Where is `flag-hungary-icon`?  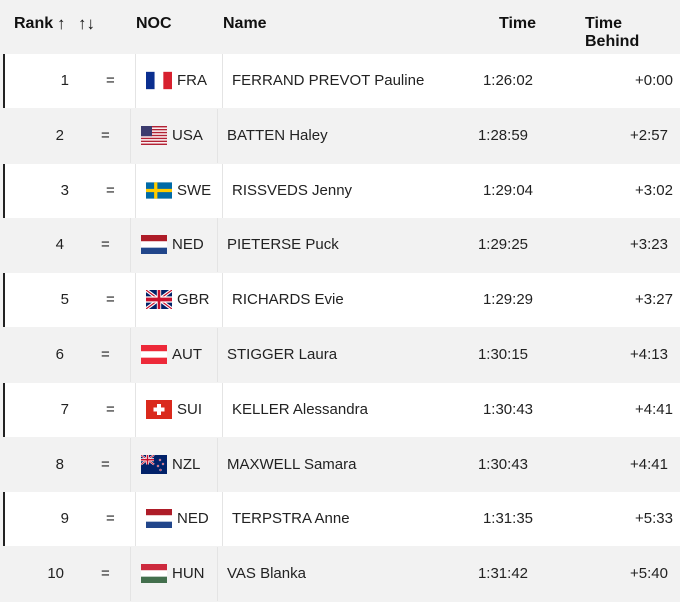 flag-hungary-icon is located at coordinates (154, 574).